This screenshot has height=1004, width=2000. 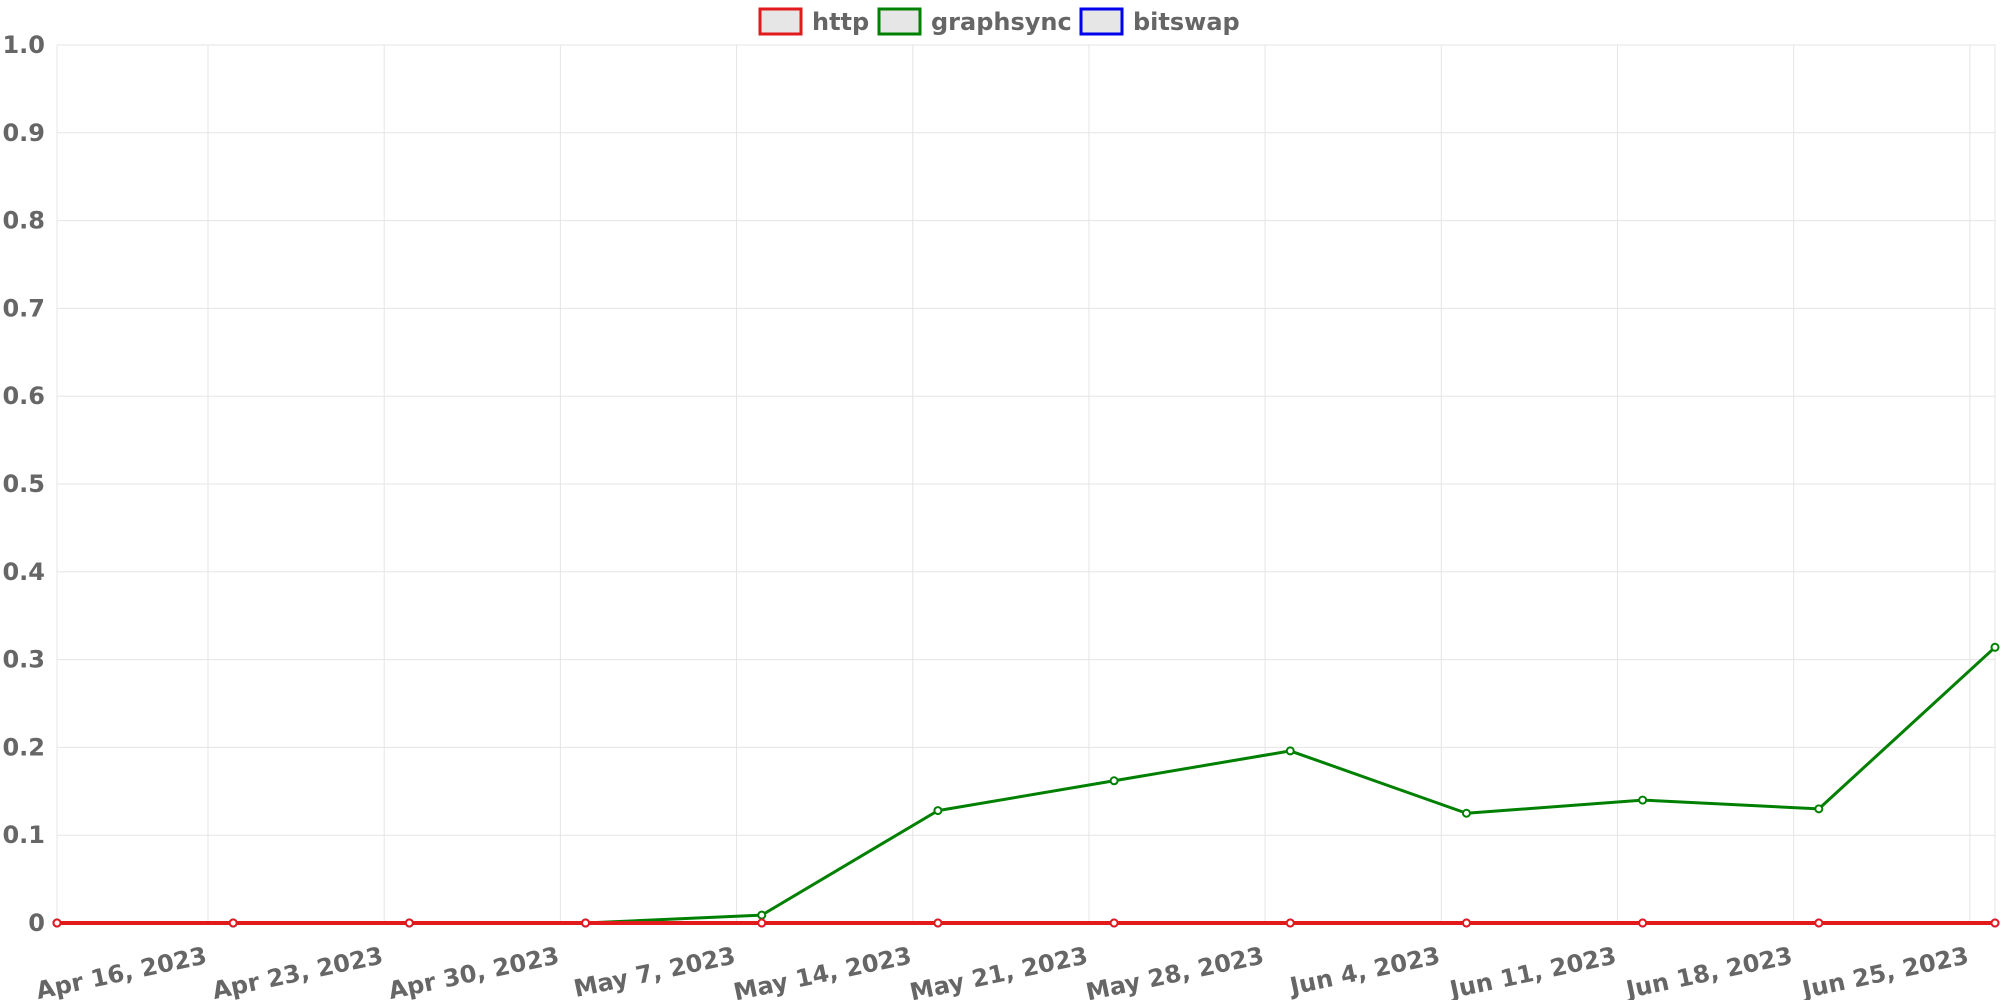 I want to click on legend-label: graphsync, so click(x=1001, y=22).